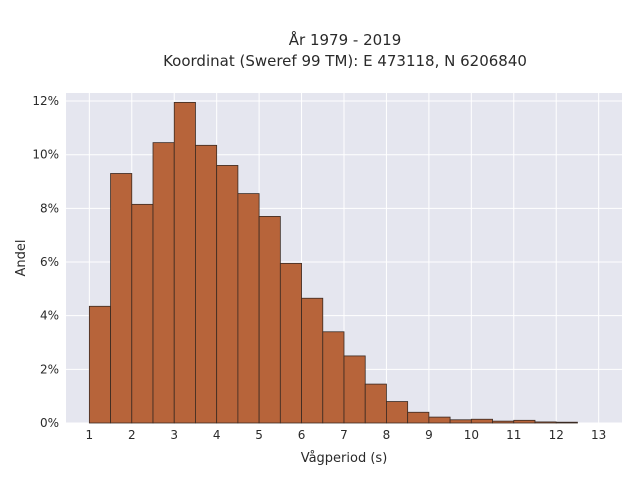  What do you see at coordinates (45, 155) in the screenshot?
I see `y-tick-label: 10%` at bounding box center [45, 155].